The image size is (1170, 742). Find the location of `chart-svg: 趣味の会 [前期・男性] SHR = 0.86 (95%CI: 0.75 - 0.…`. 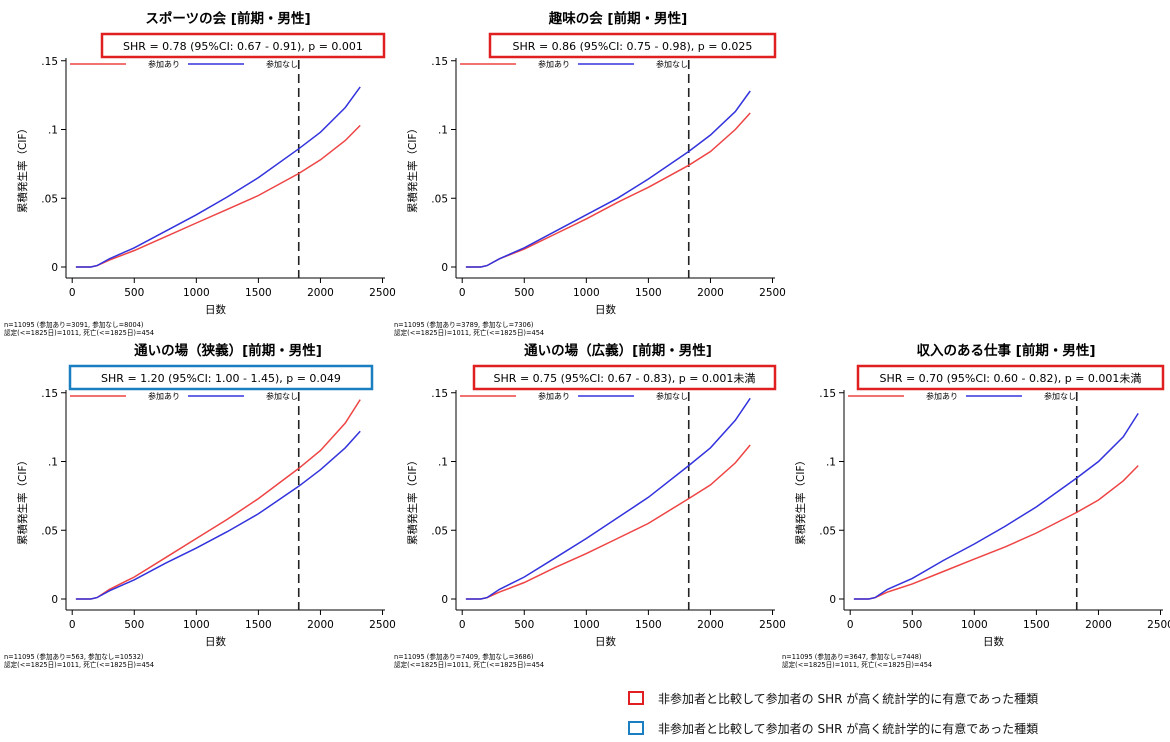

chart-svg: 趣味の会 [前期・男性] SHR = 0.86 (95%CI: 0.75 - 0.… is located at coordinates (590, 173).